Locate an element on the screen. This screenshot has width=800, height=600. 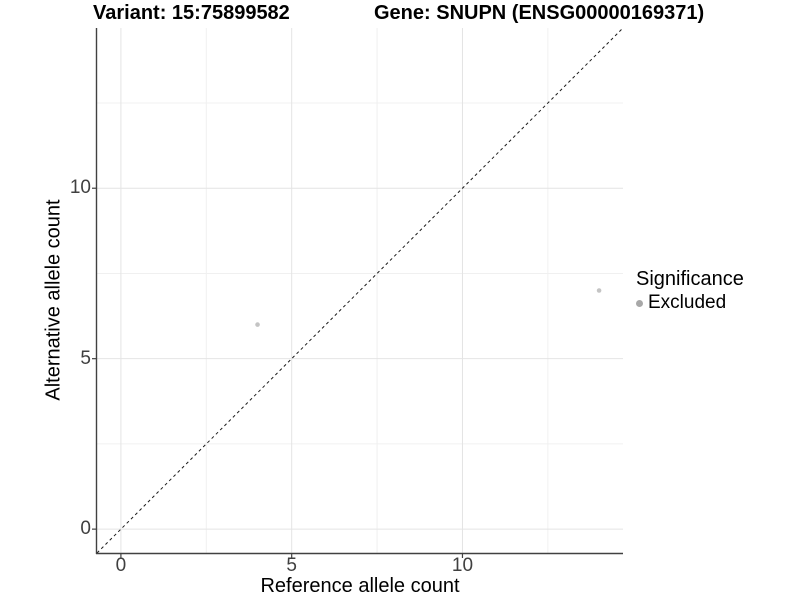
legend-item-label: Excluded is located at coordinates (687, 302).